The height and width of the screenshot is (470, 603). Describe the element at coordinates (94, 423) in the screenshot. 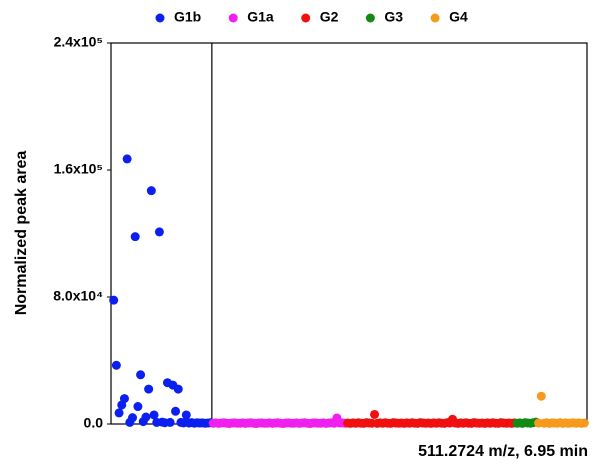

I see `y-tick-label: 0.0` at that location.